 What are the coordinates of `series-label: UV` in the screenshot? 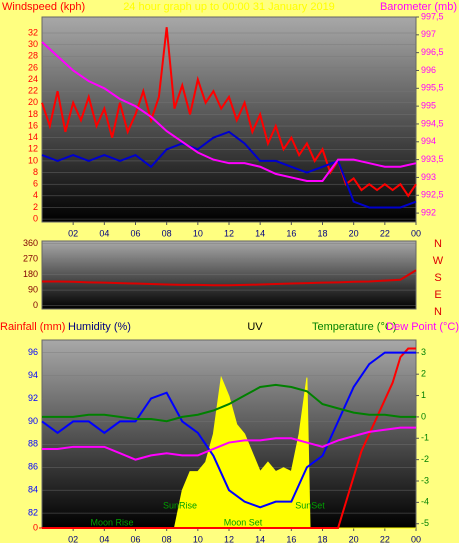 It's located at (255, 327).